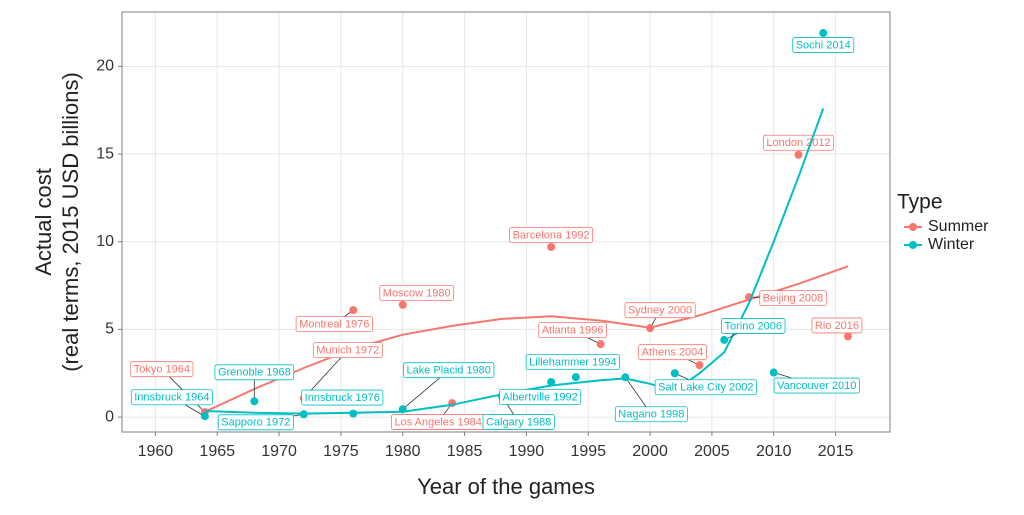 The image size is (1024, 515). I want to click on legend-label: Summer, so click(958, 226).